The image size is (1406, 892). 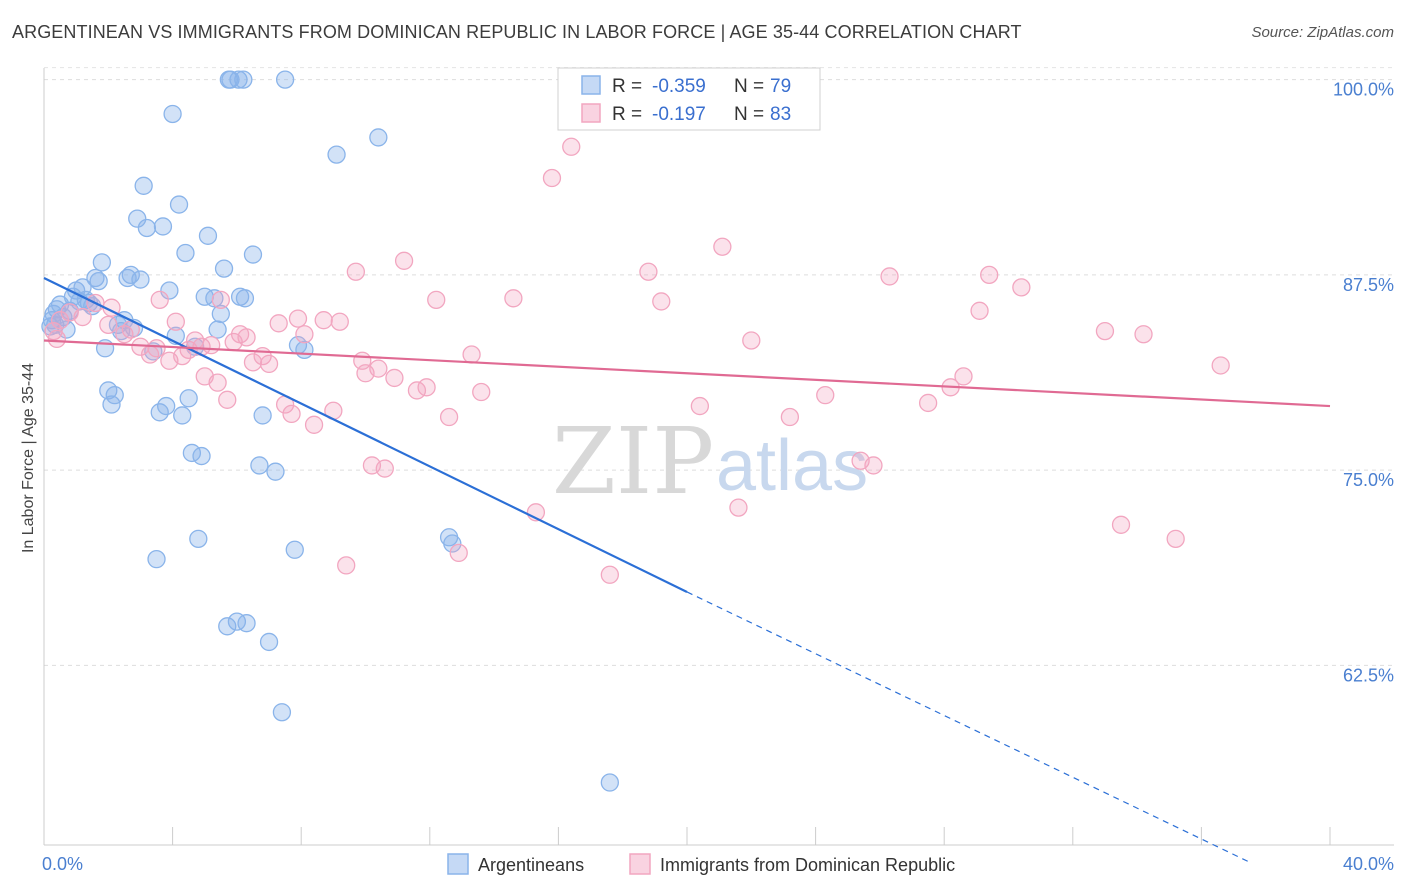 I want to click on x-tick-label-max: 40.0%, so click(x=1368, y=864).